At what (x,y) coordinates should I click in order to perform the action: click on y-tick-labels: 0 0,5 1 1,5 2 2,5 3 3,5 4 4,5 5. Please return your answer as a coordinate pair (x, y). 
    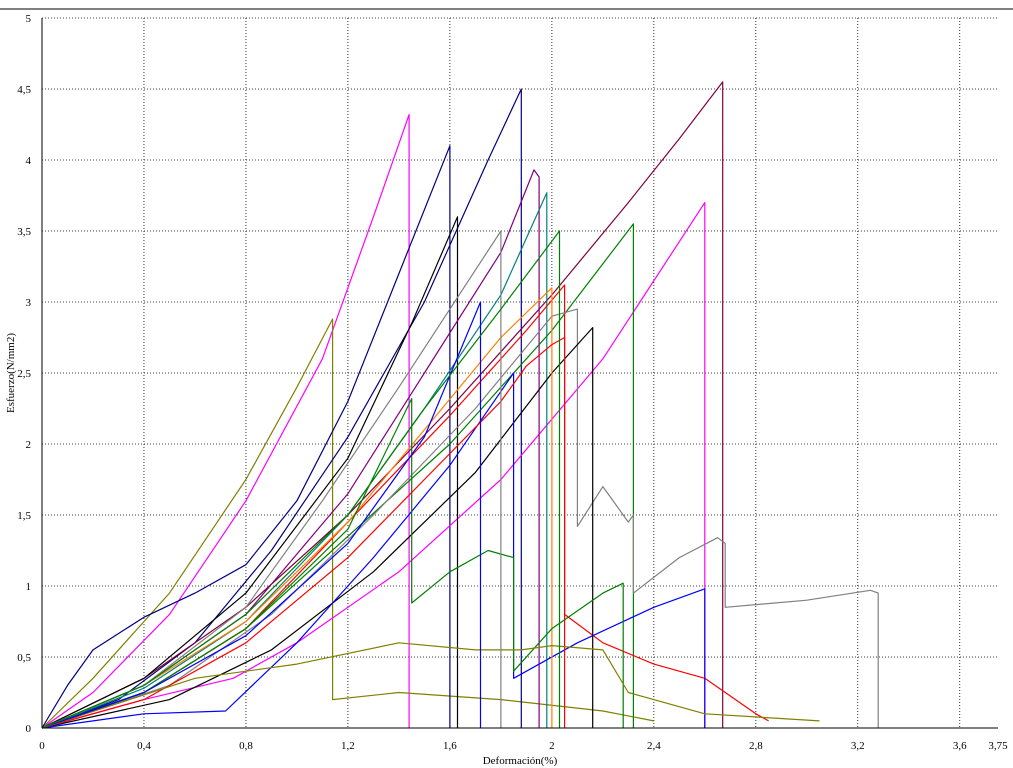
    Looking at the image, I should click on (24, 374).